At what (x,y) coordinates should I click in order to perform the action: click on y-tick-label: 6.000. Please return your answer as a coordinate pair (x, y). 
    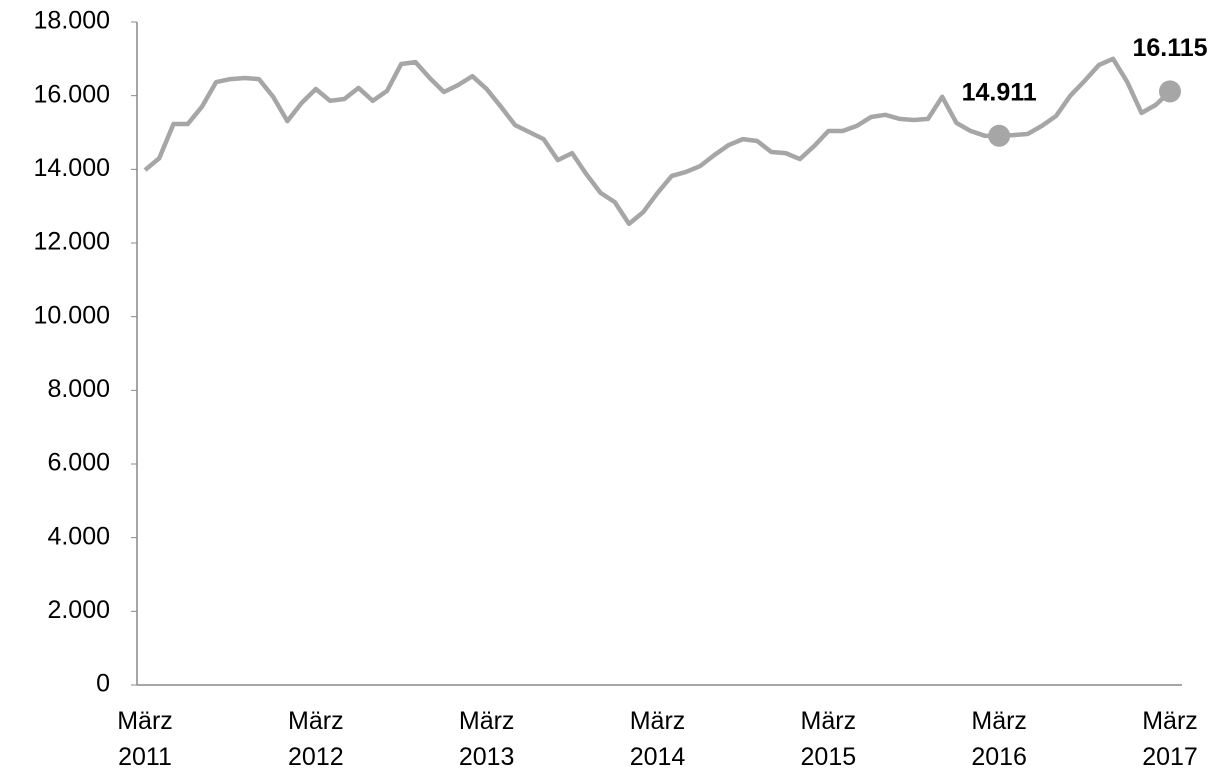
    Looking at the image, I should click on (78, 463).